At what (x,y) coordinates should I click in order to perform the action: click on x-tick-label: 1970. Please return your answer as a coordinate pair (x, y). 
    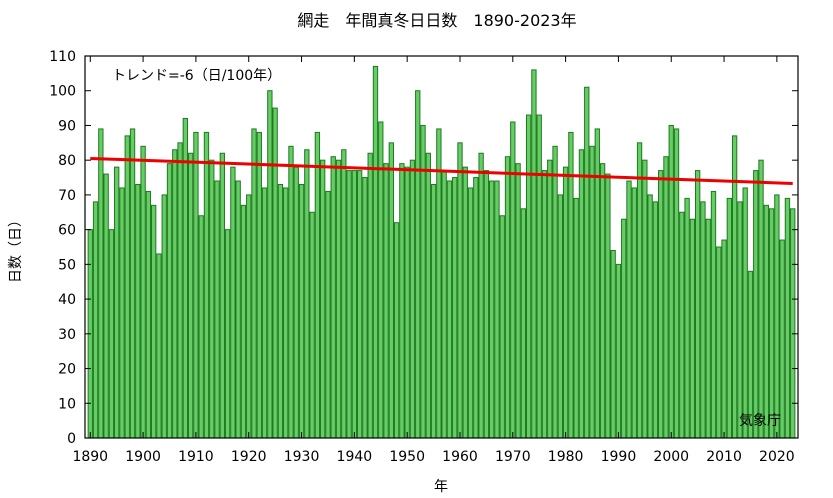
    Looking at the image, I should click on (513, 457).